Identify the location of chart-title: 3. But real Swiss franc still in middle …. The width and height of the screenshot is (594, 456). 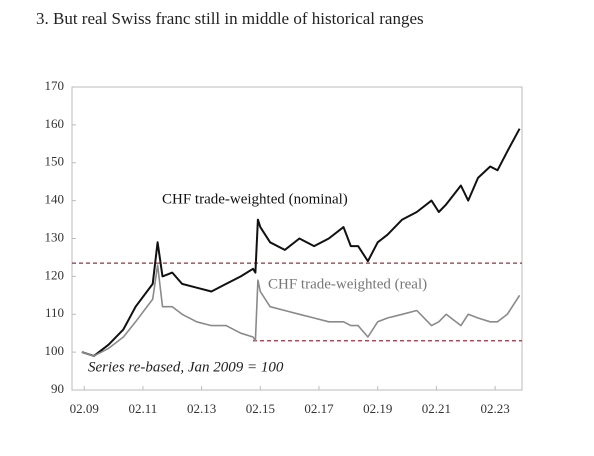
(230, 18).